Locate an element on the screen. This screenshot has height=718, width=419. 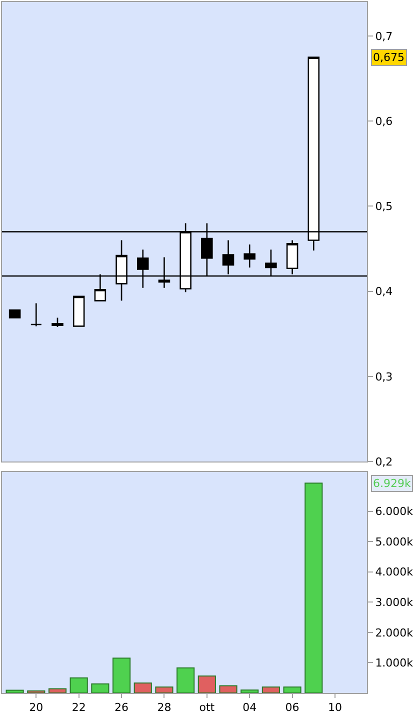
y-tick-label: 0,7 is located at coordinates (384, 36).